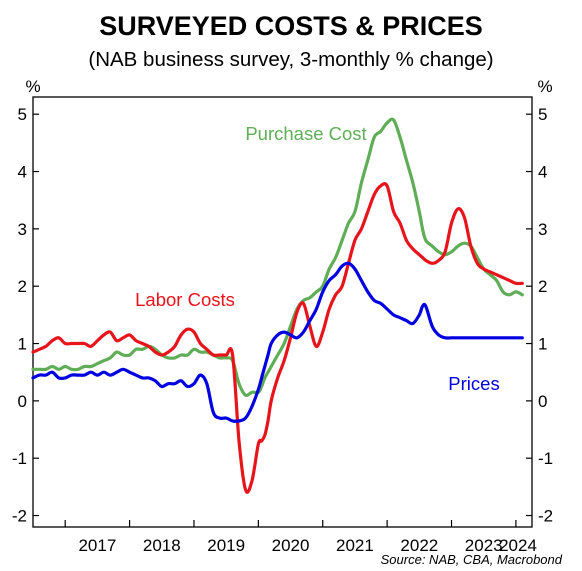  What do you see at coordinates (542, 344) in the screenshot?
I see `y-tick-label-right: 1` at bounding box center [542, 344].